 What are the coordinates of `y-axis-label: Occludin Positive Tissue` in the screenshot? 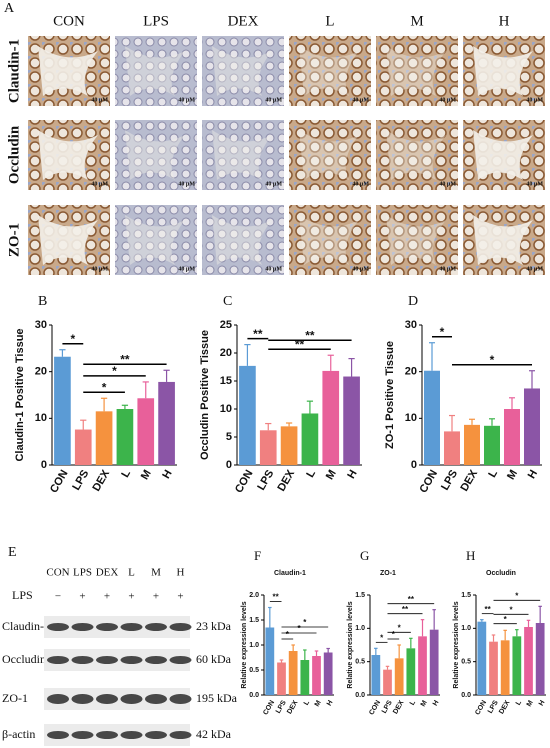 It's located at (205, 395).